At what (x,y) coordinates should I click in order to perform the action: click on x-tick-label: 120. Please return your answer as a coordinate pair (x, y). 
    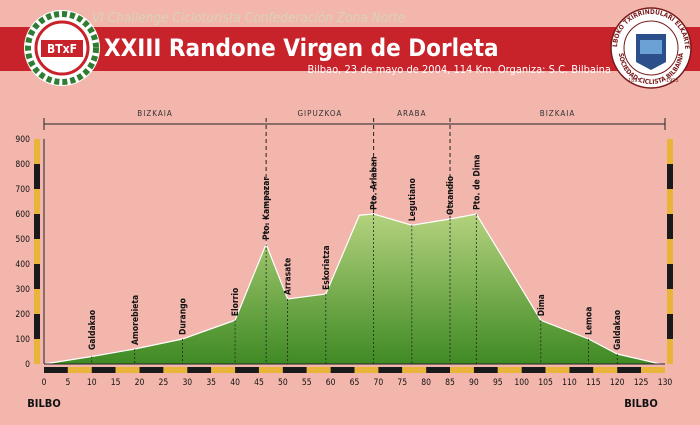
    Looking at the image, I should click on (617, 383).